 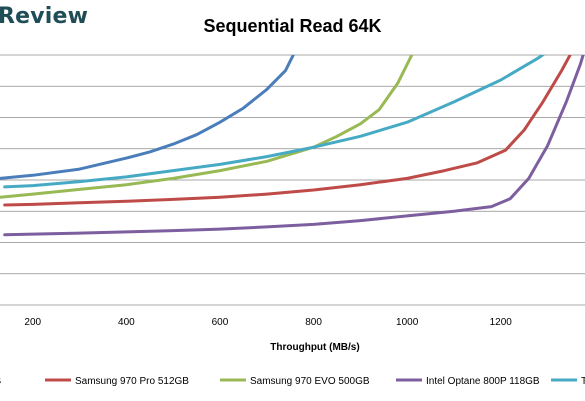 I want to click on x-tick-label: 200, so click(x=32, y=322).